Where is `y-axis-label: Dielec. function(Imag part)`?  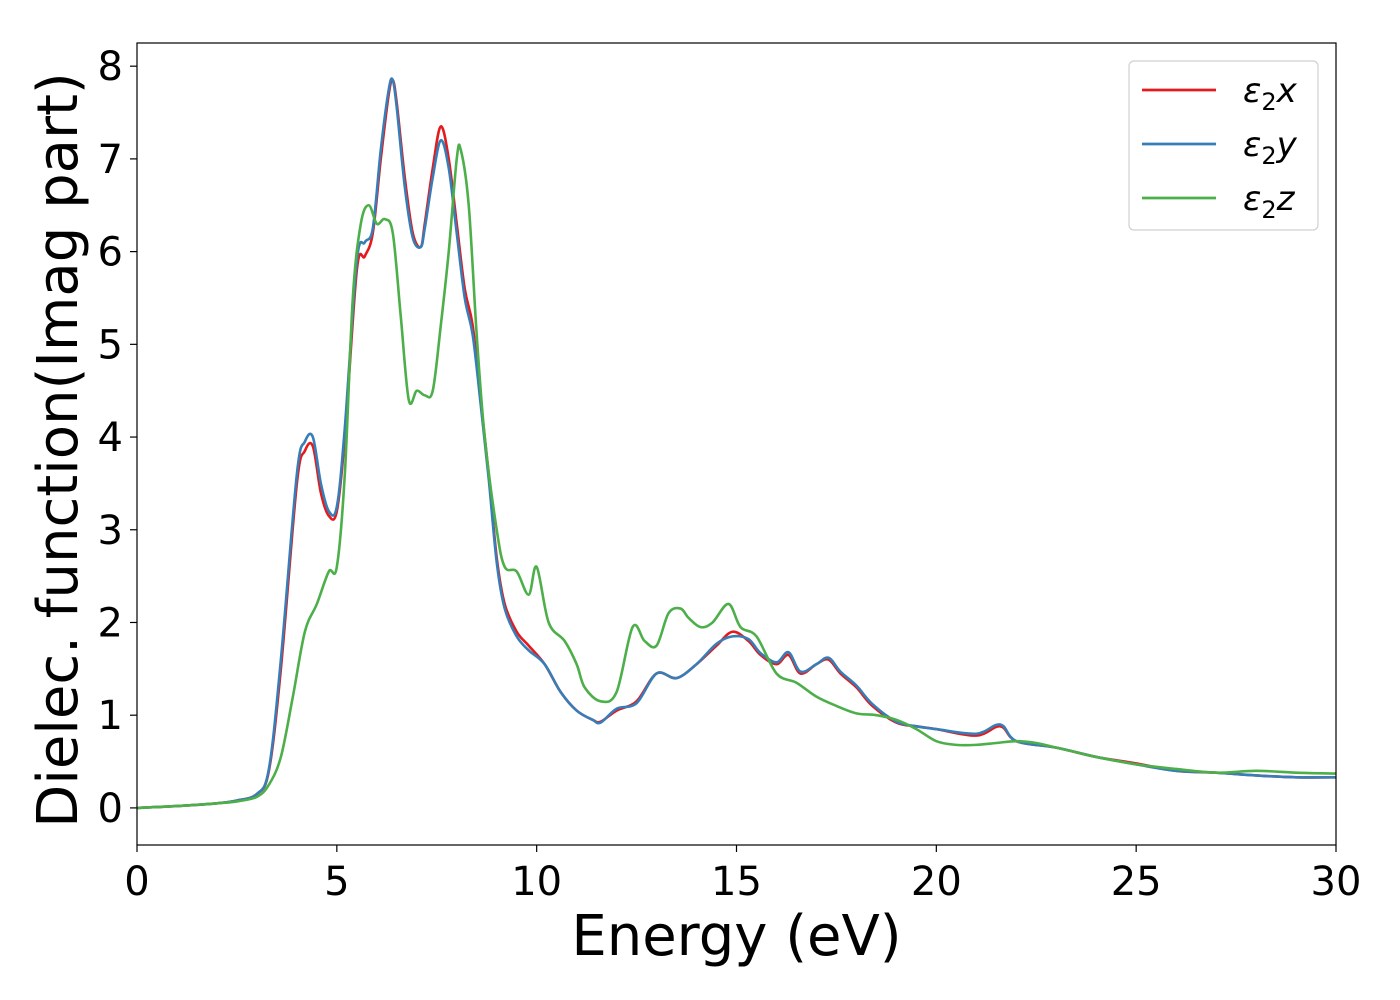 y-axis-label: Dielec. function(Imag part) is located at coordinates (58, 450).